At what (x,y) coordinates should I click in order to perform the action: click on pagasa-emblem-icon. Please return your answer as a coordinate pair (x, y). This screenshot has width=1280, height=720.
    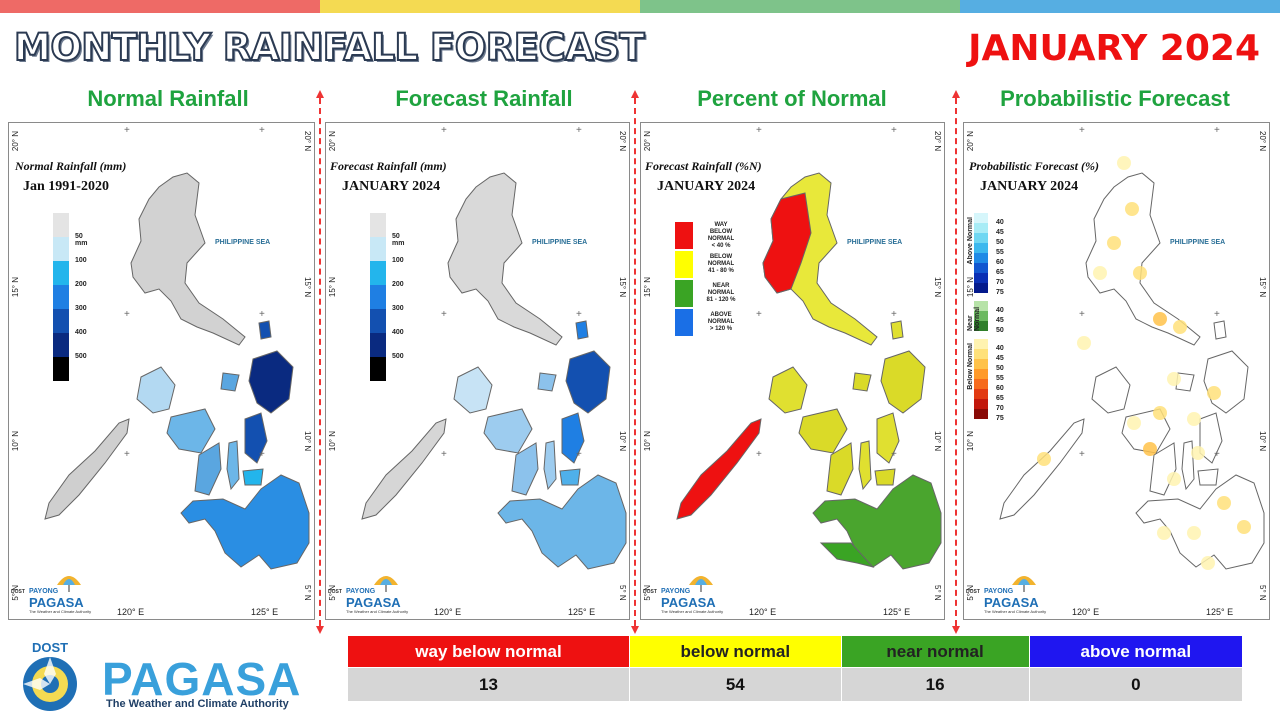
    Looking at the image, I should click on (50, 684).